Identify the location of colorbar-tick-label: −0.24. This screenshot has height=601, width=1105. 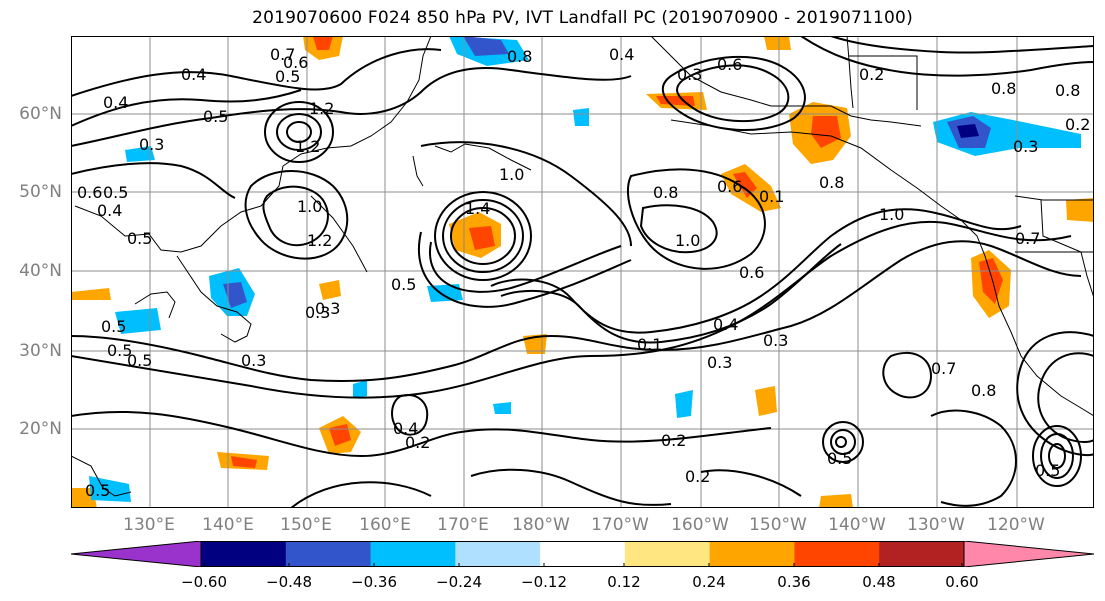
(459, 582).